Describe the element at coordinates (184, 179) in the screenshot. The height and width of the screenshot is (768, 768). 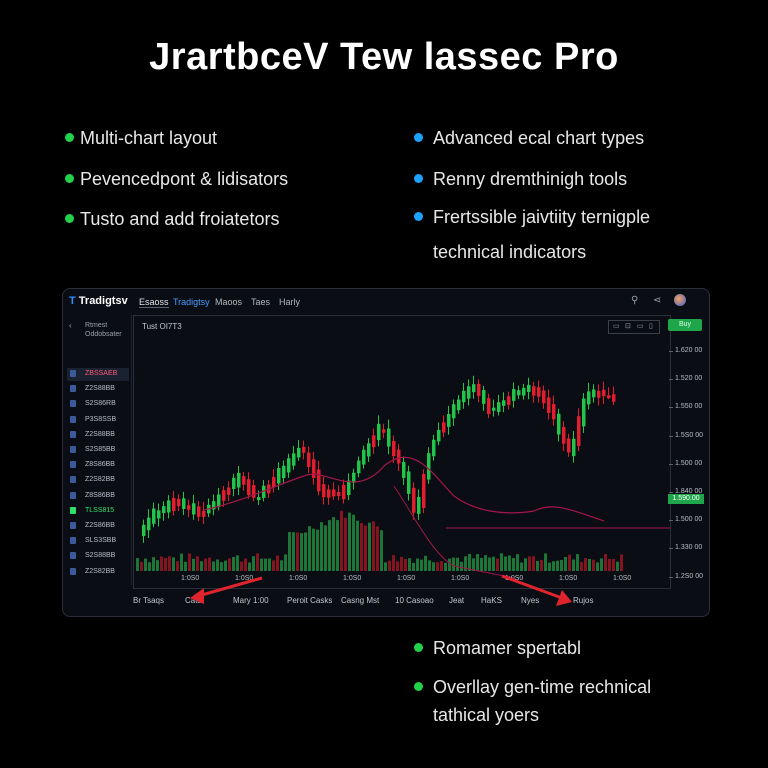
I see `feature-item: Pevencedpont & lidisators` at that location.